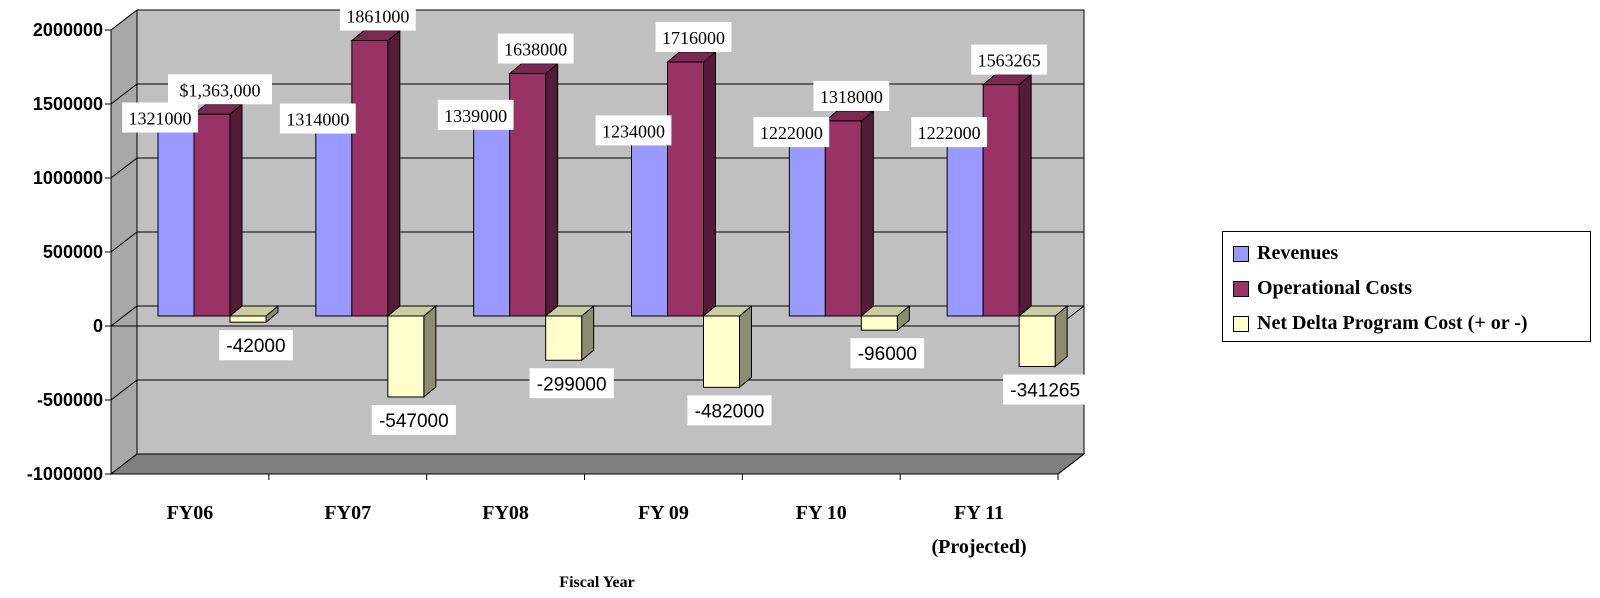  I want to click on data-label-text: -299000, so click(572, 384).